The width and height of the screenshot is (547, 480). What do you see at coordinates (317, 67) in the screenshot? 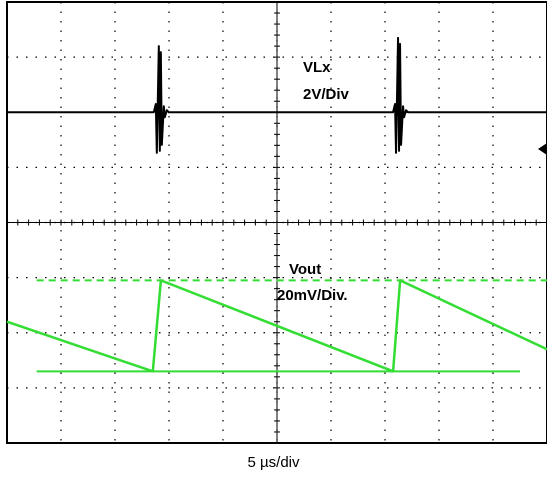
I see `vlx-name-label: VLx` at bounding box center [317, 67].